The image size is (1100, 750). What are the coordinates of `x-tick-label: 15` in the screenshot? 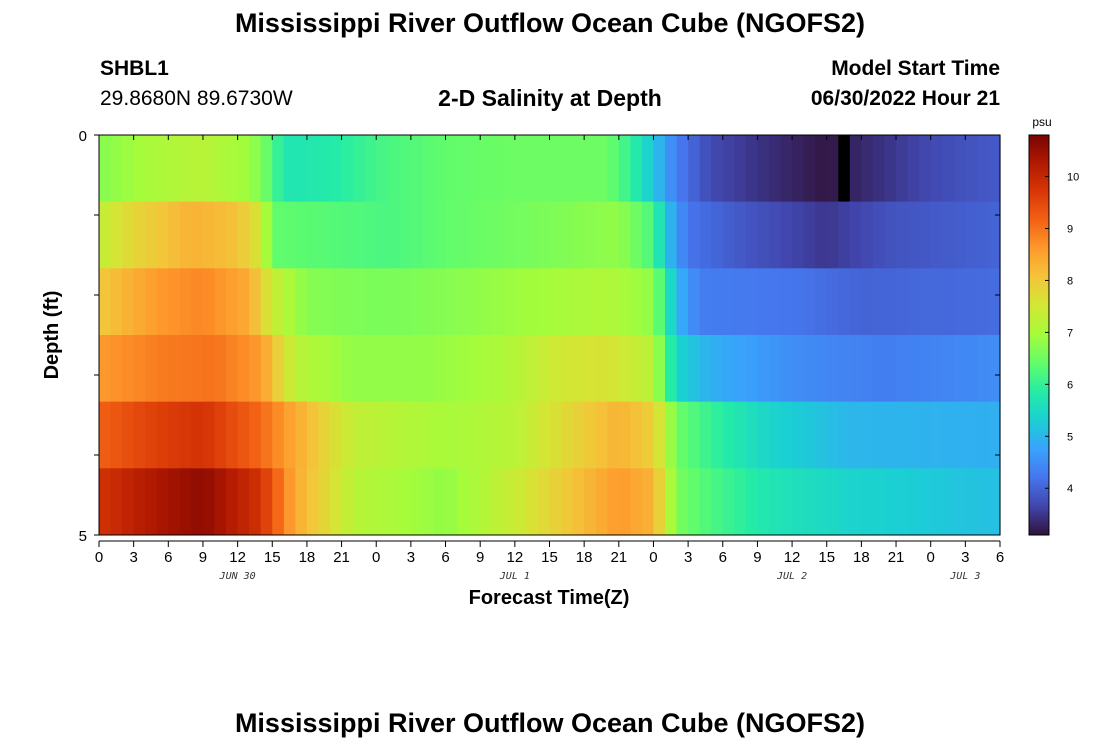 It's located at (272, 557).